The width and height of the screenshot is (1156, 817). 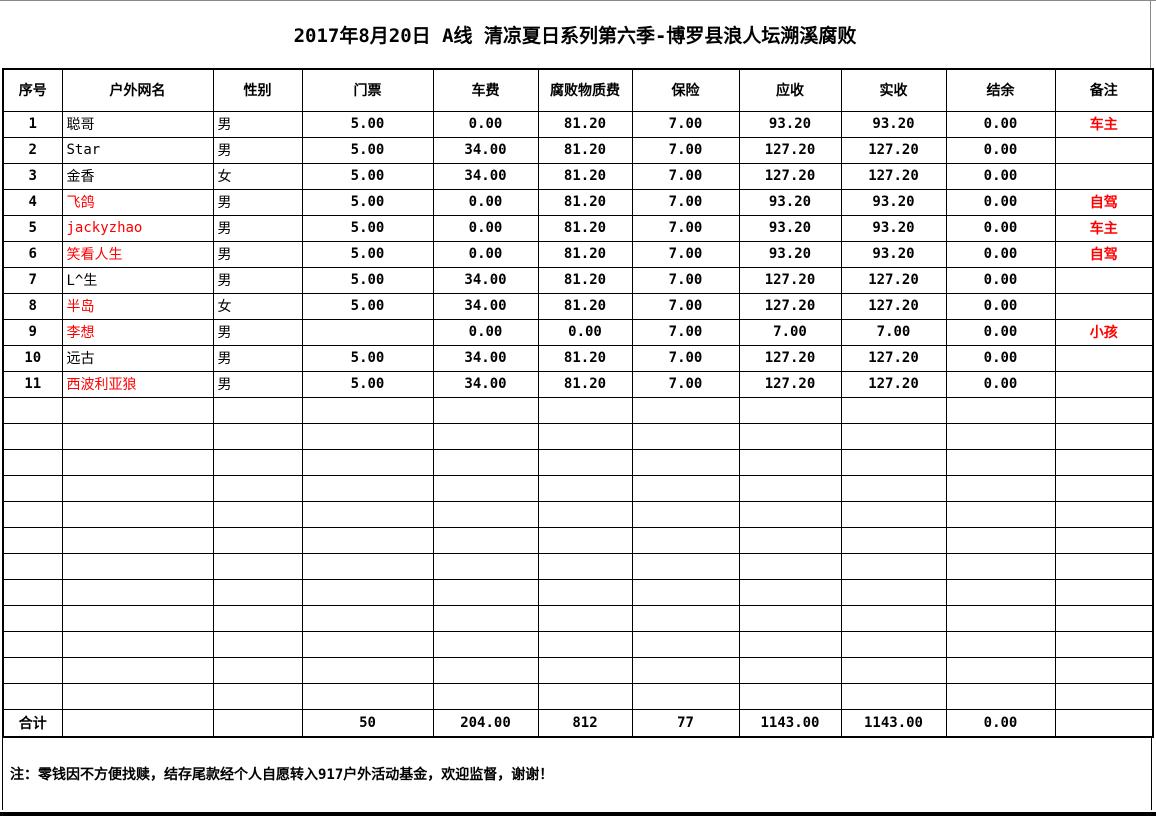 I want to click on table-row: 4 飞鸽男 5.00 0.00 81.20 7.00 93.20 93.20 0.00 自驾, so click(x=578, y=202).